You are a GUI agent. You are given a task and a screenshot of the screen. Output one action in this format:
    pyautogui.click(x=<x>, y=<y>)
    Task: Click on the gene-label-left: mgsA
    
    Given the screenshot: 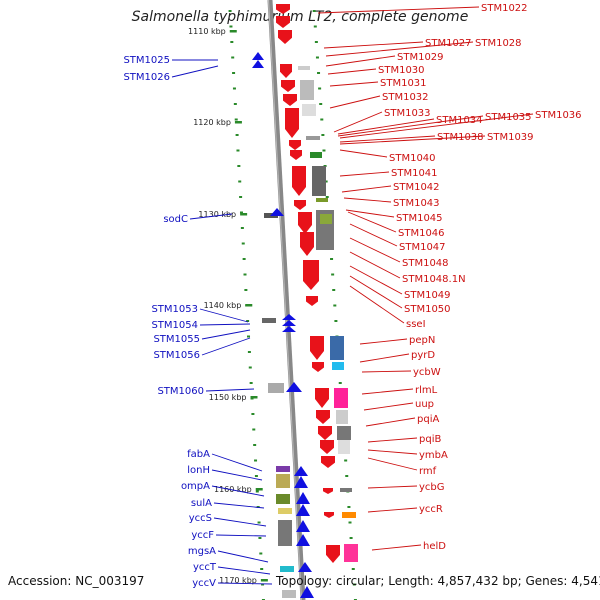 What is the action you would take?
    pyautogui.click(x=202, y=551)
    